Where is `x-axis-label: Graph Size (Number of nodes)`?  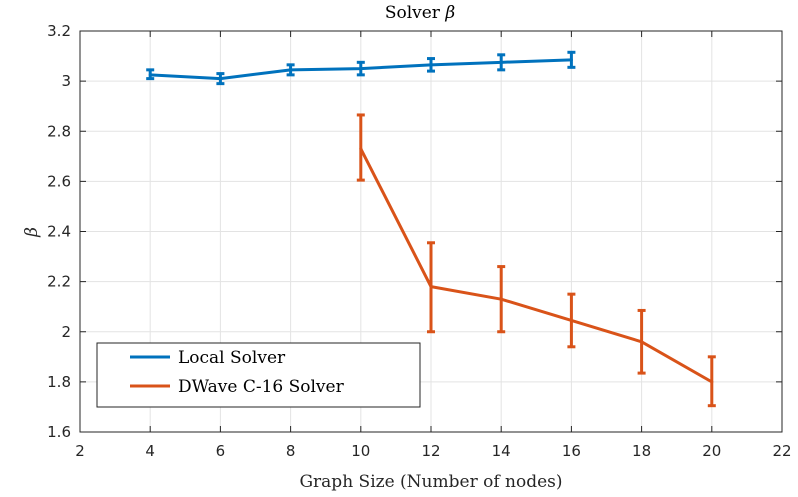
x-axis-label: Graph Size (Number of nodes) is located at coordinates (430, 482).